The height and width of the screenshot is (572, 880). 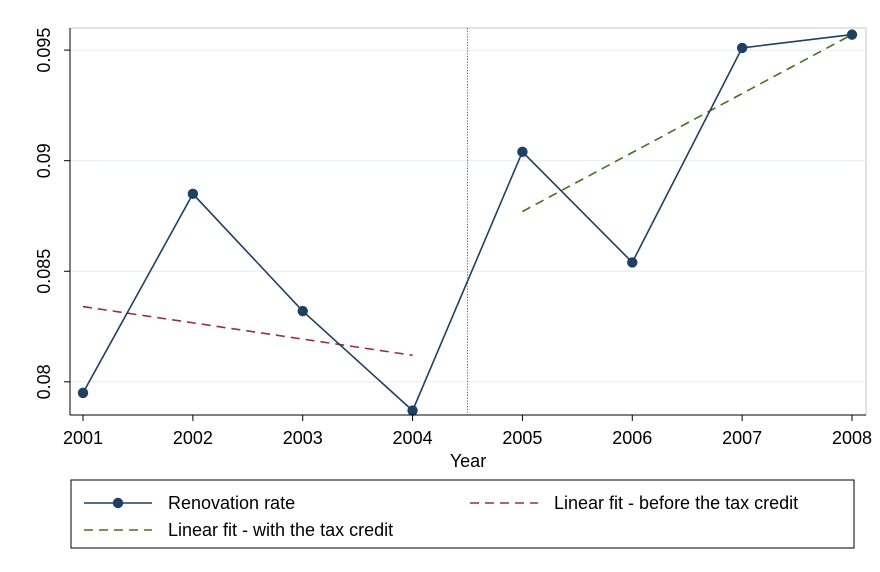 What do you see at coordinates (83, 438) in the screenshot?
I see `x-tick-label-0: 2001` at bounding box center [83, 438].